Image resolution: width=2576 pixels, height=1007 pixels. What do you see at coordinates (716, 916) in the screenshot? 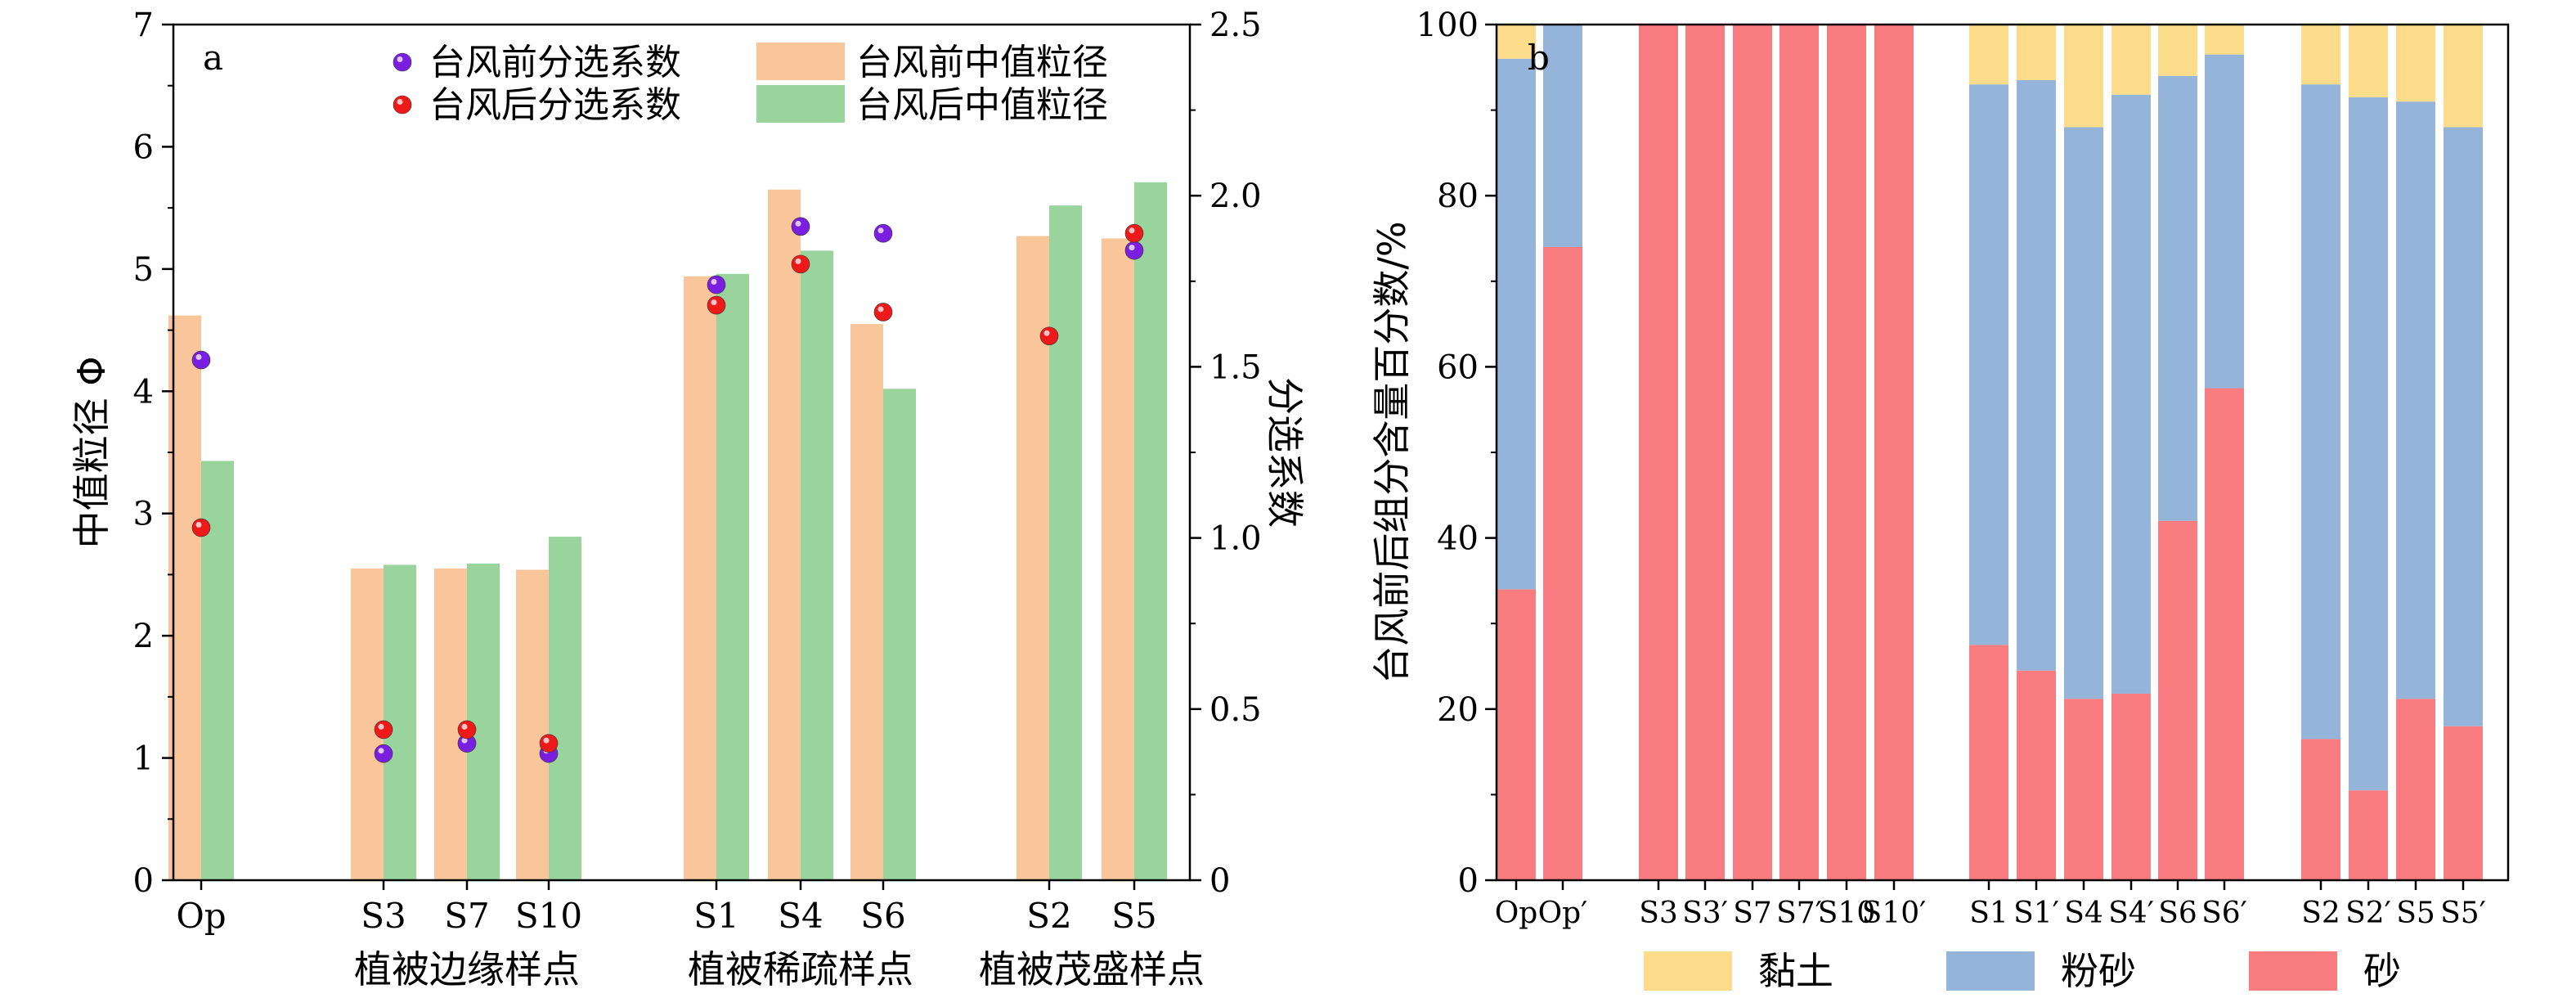
I see `x-tick-label: S1` at bounding box center [716, 916].